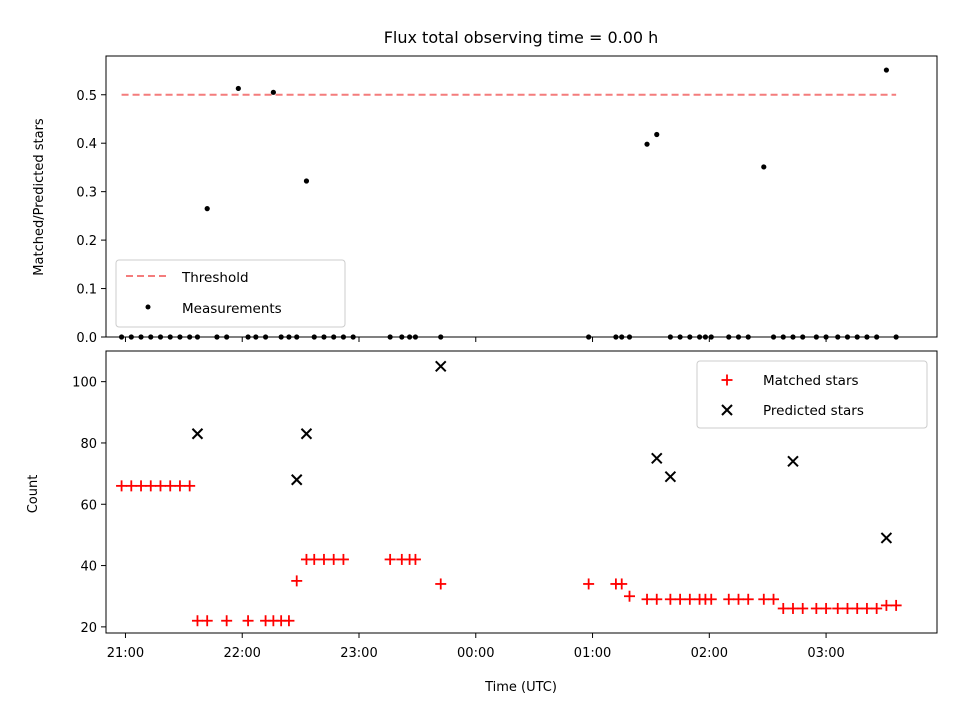 This screenshot has height=720, width=960. Describe the element at coordinates (241, 653) in the screenshot. I see `x-tick-label: 22:00` at that location.